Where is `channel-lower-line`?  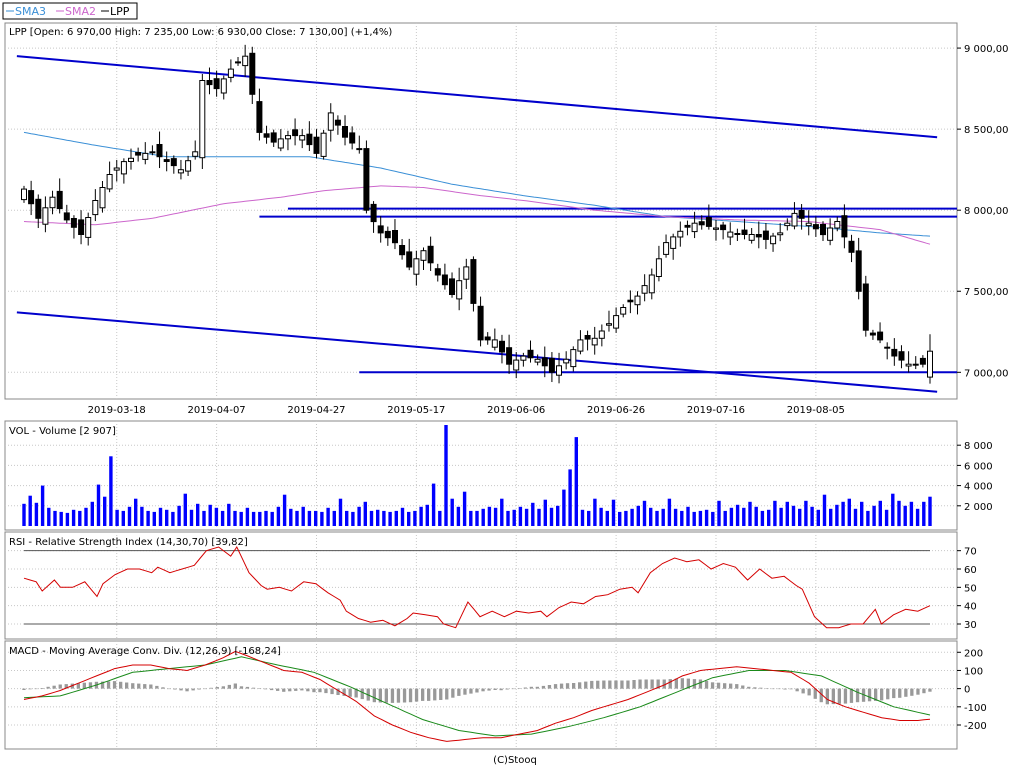 channel-lower-line is located at coordinates (477, 352).